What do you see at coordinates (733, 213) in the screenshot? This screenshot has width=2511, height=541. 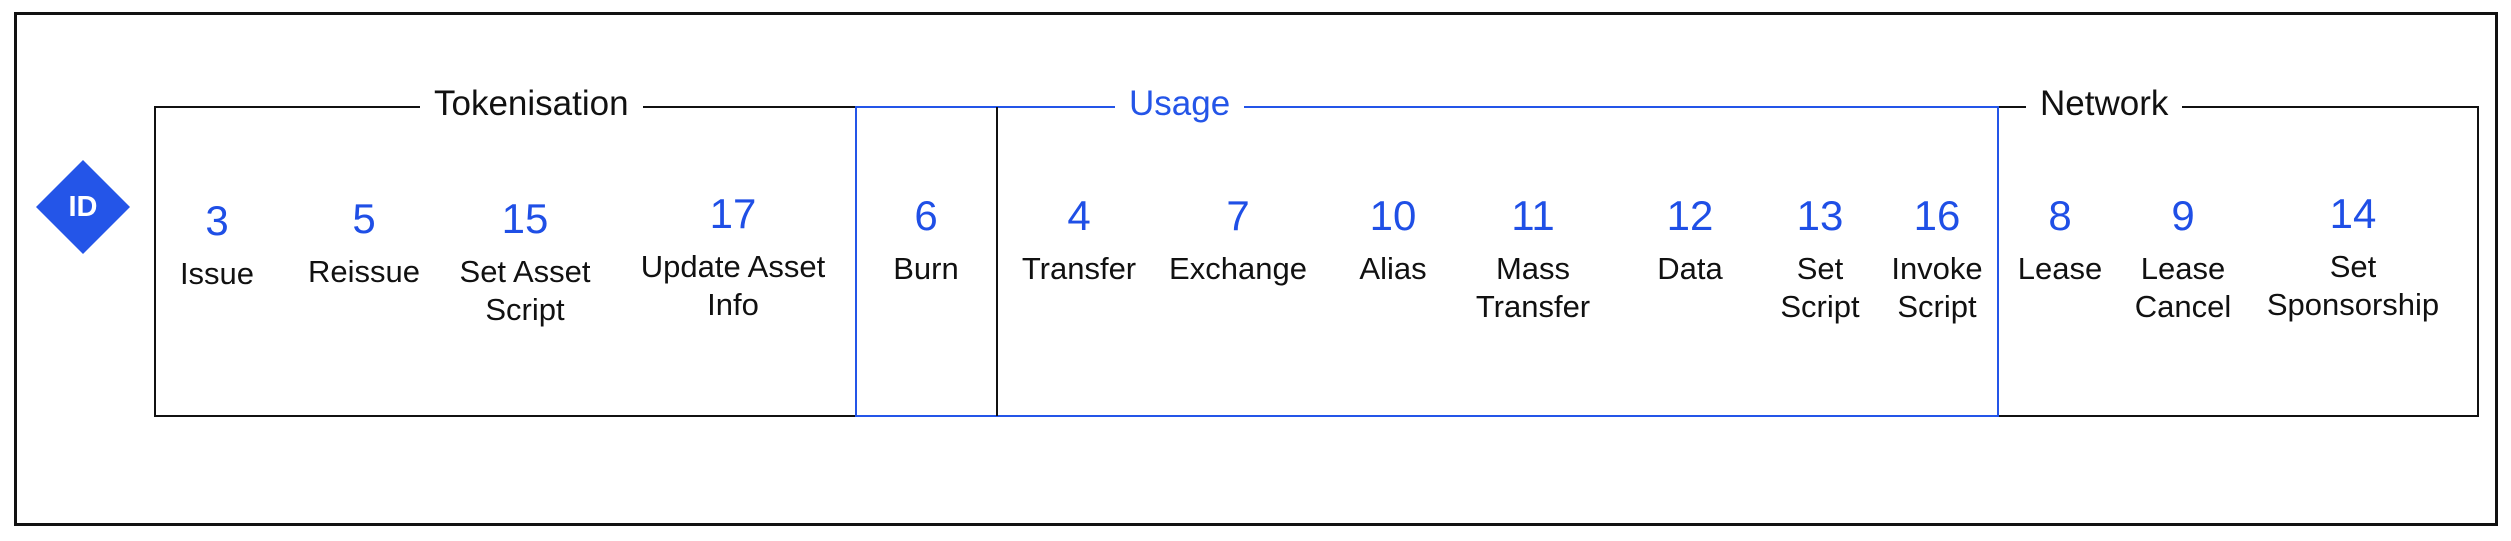 I see `tx-number: 17` at bounding box center [733, 213].